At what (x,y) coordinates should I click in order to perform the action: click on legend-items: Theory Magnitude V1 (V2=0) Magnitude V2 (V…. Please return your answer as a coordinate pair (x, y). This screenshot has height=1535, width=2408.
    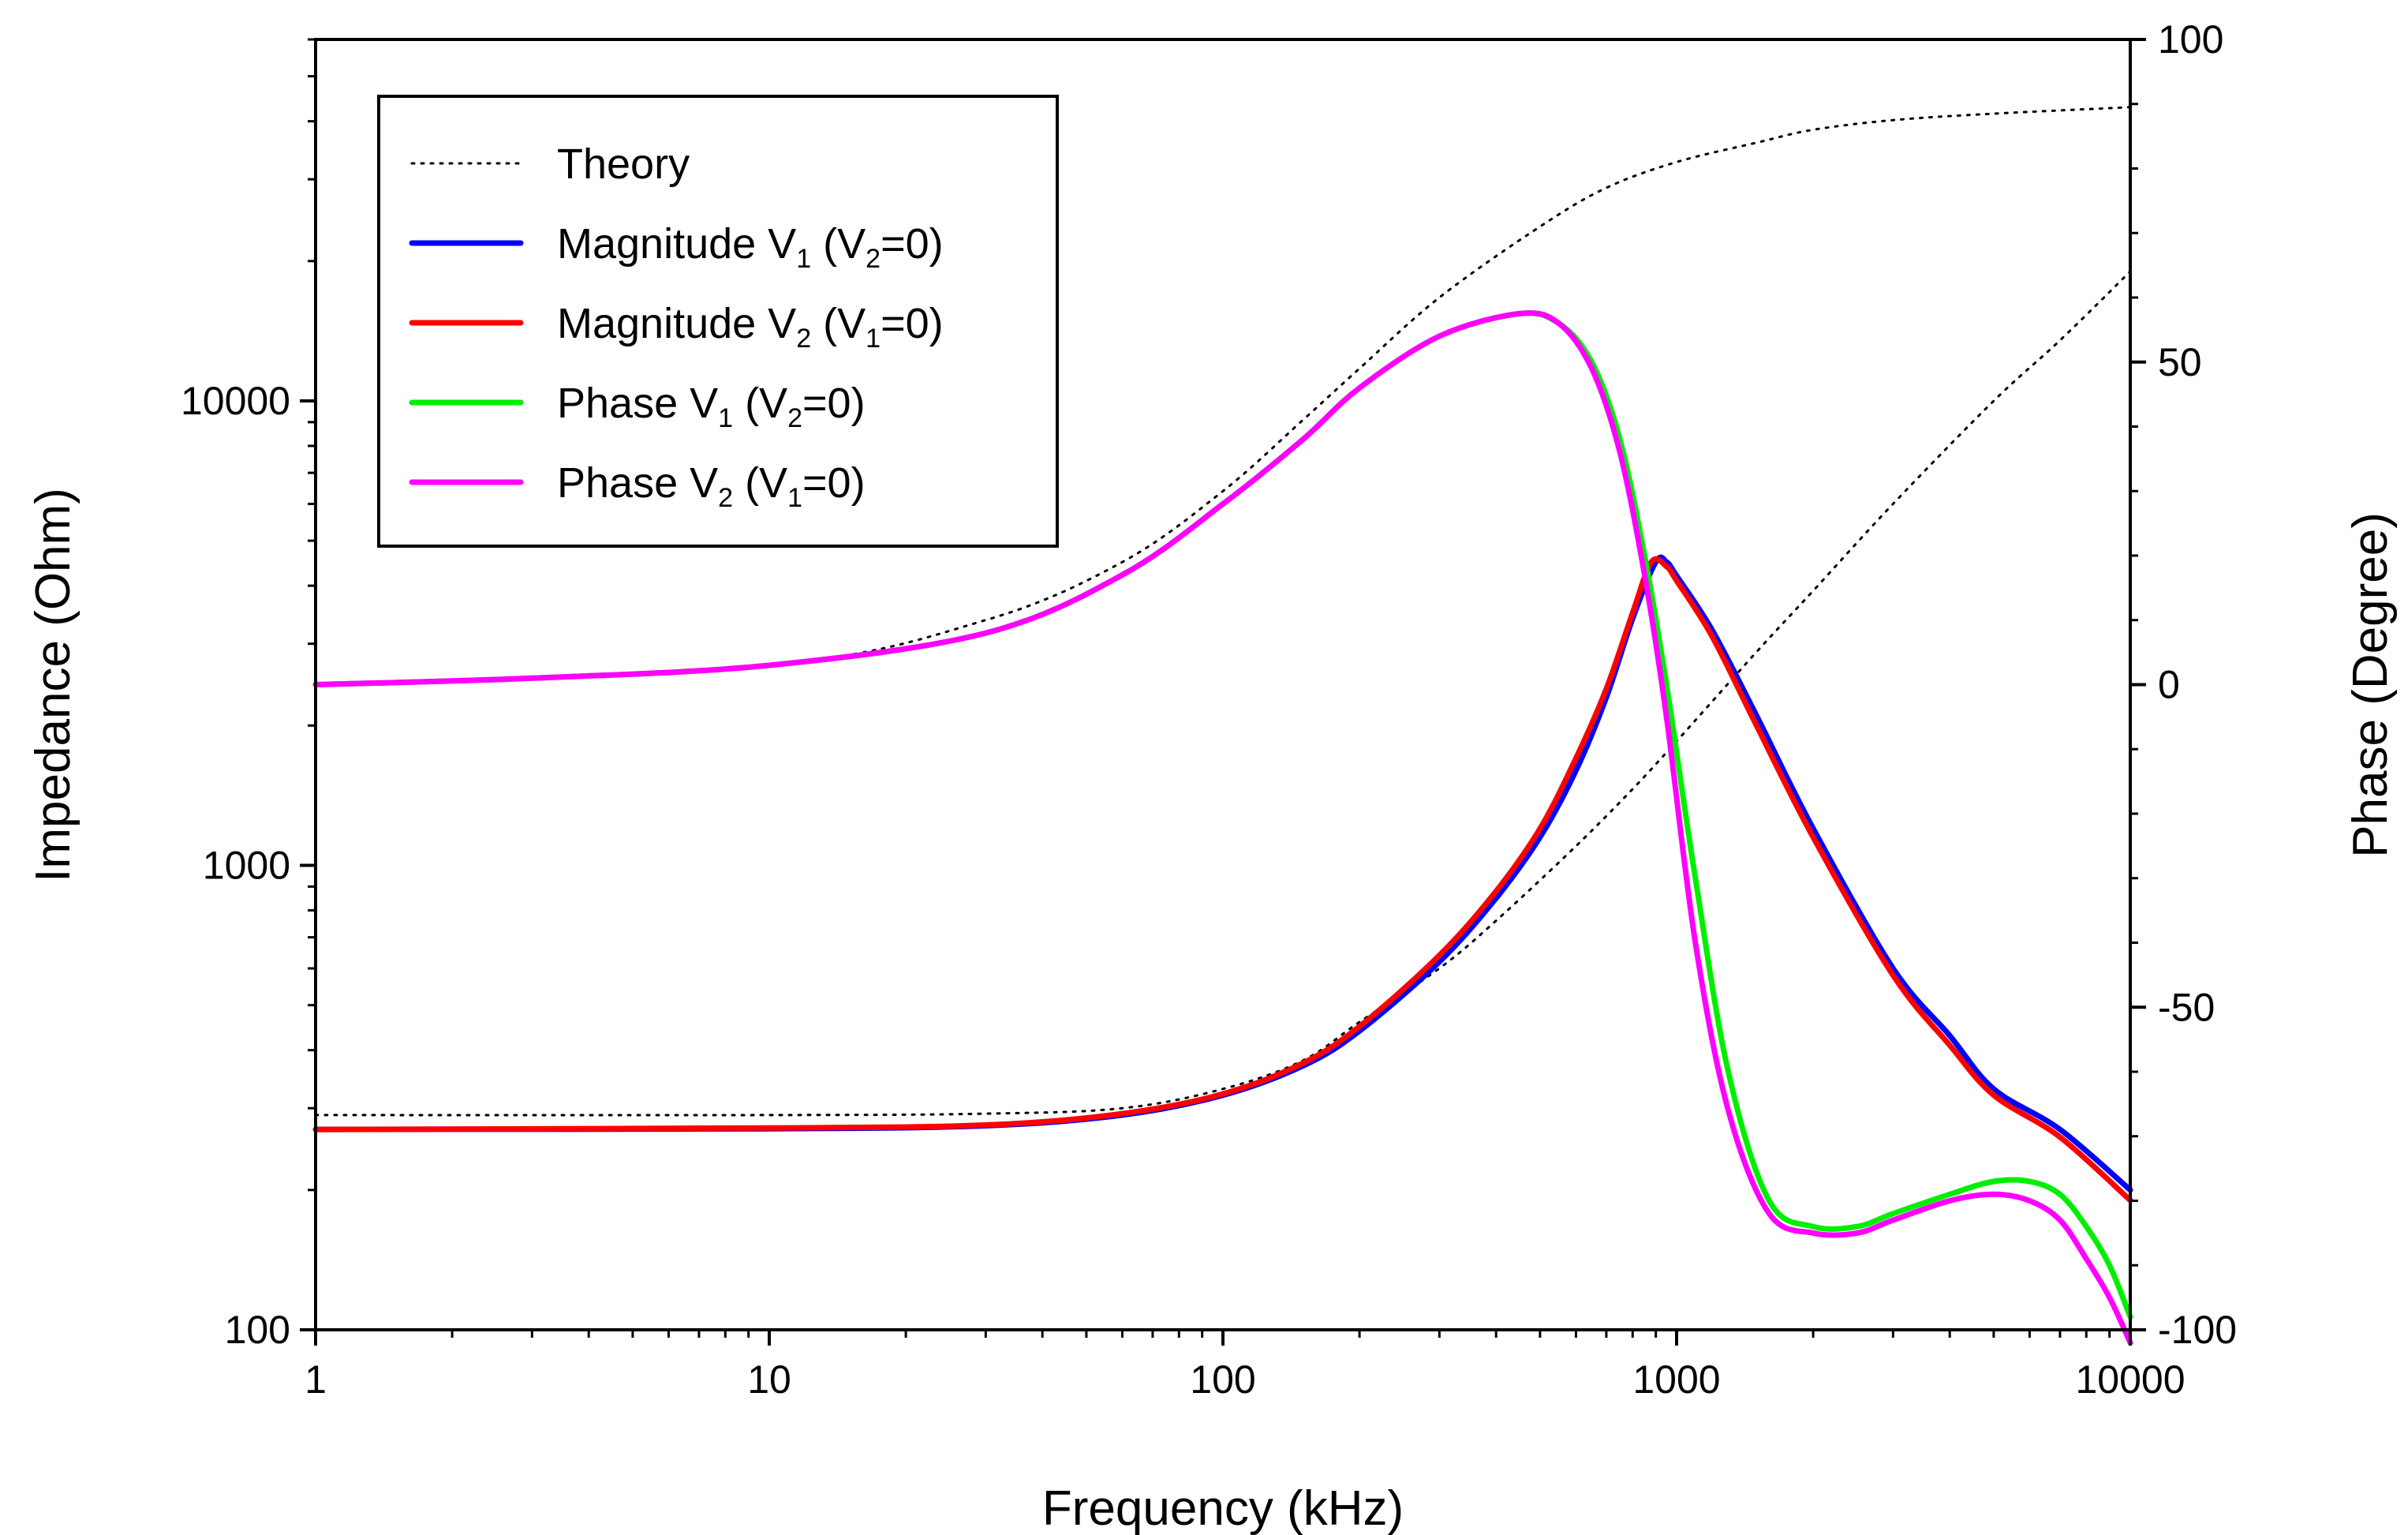
    Looking at the image, I should click on (677, 326).